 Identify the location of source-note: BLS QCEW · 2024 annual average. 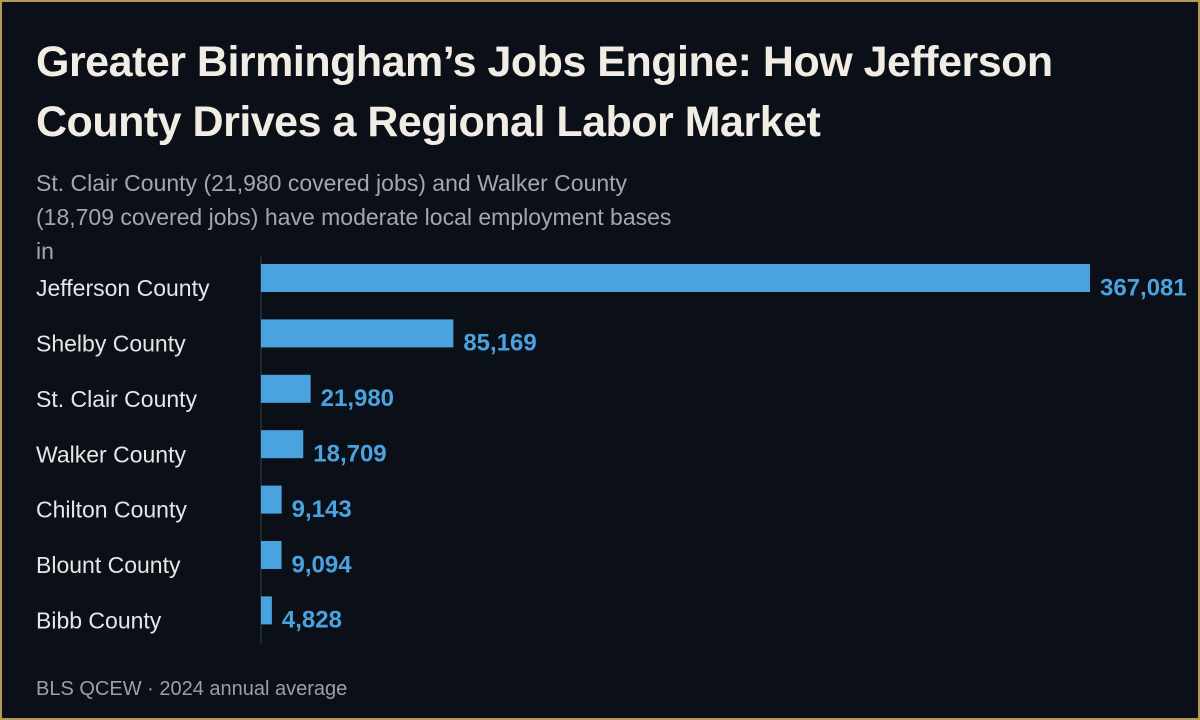
(192, 689).